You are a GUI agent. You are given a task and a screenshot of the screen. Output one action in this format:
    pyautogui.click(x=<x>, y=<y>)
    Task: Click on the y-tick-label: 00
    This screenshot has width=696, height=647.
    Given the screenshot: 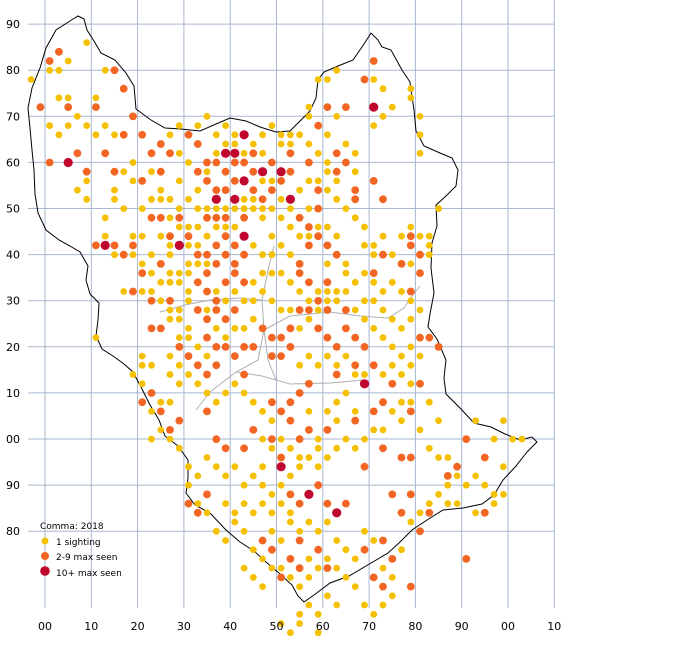 What is the action you would take?
    pyautogui.click(x=13, y=439)
    